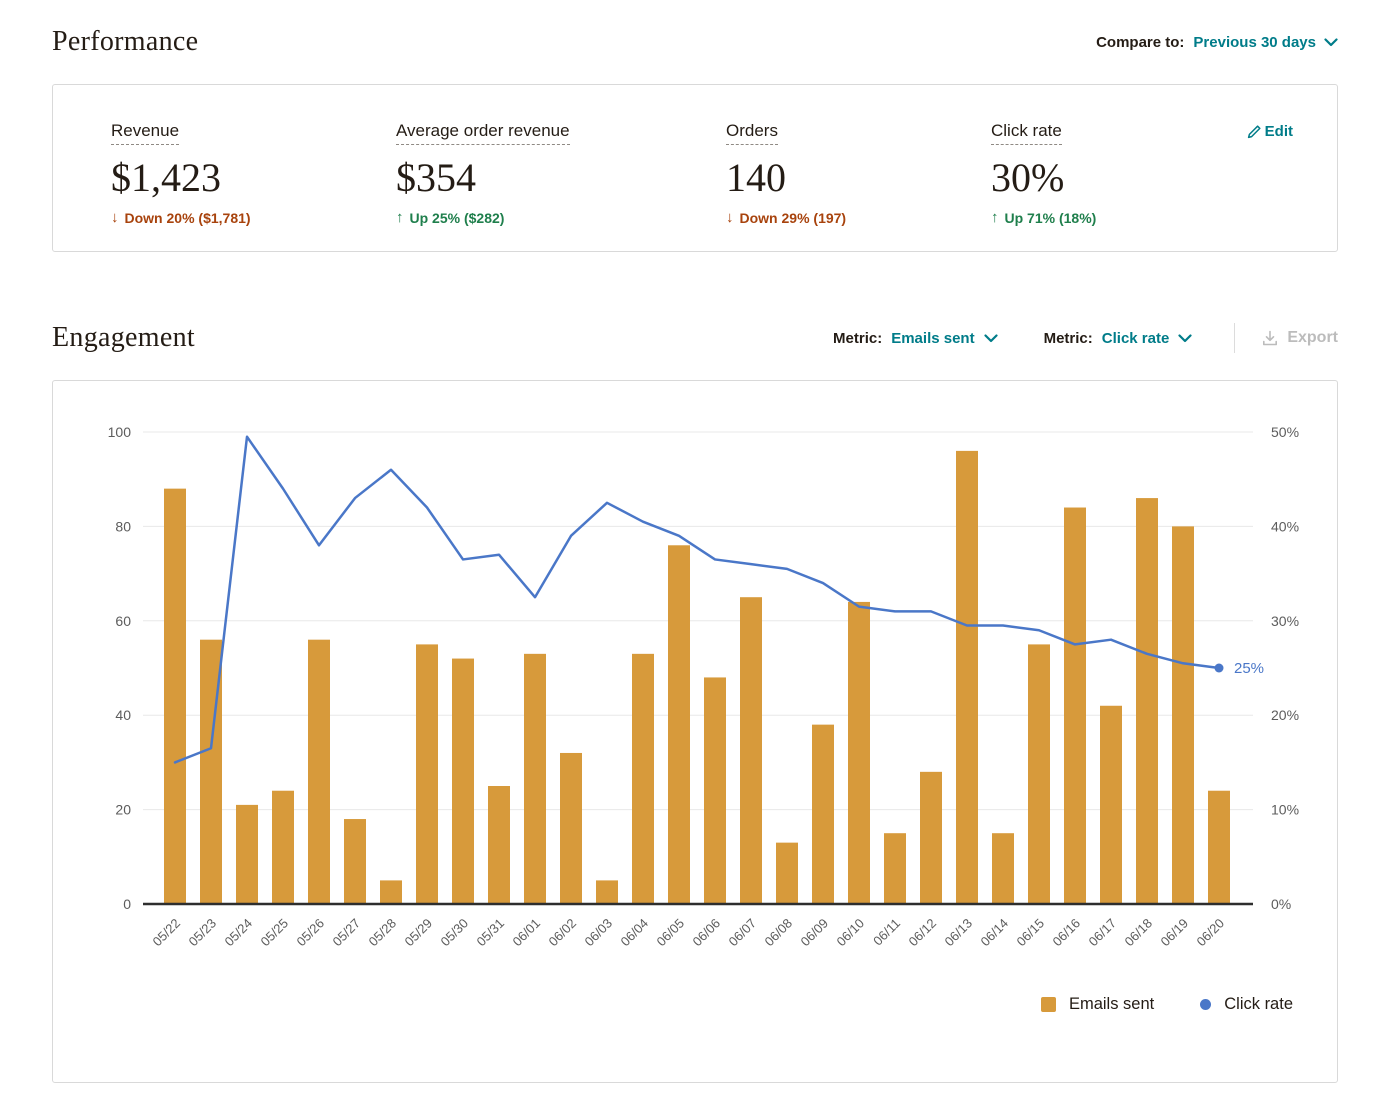 The width and height of the screenshot is (1390, 1118). What do you see at coordinates (187, 217) in the screenshot?
I see `metric-delta-text: Down 20% ($1,781)` at bounding box center [187, 217].